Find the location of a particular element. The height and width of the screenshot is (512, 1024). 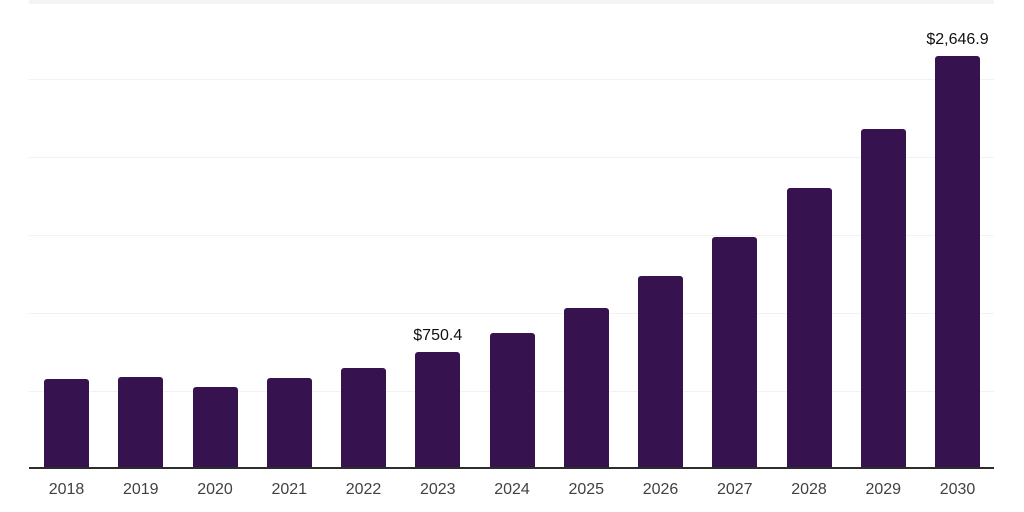

x-tick-label: 2028 is located at coordinates (809, 489).